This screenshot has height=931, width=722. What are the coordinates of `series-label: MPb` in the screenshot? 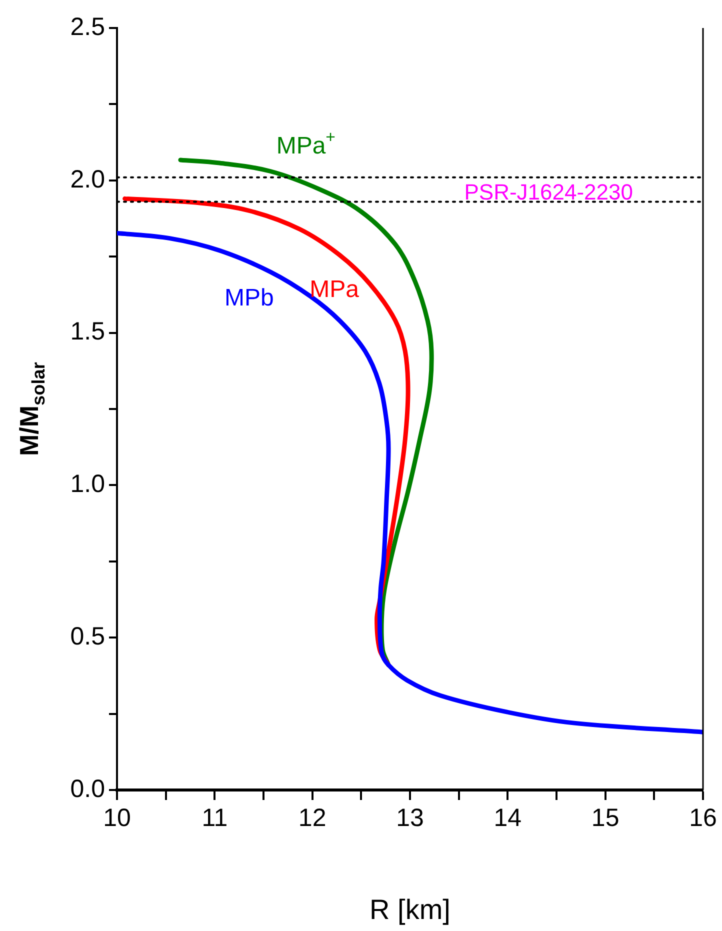 It's located at (249, 298).